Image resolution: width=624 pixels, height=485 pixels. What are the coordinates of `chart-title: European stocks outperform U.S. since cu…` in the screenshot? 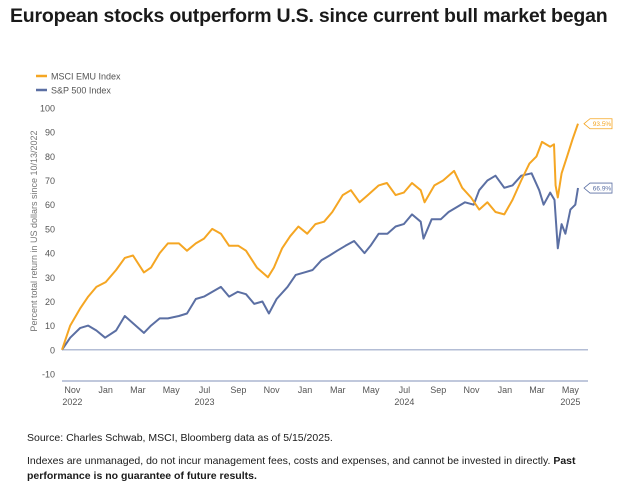 It's located at (309, 16).